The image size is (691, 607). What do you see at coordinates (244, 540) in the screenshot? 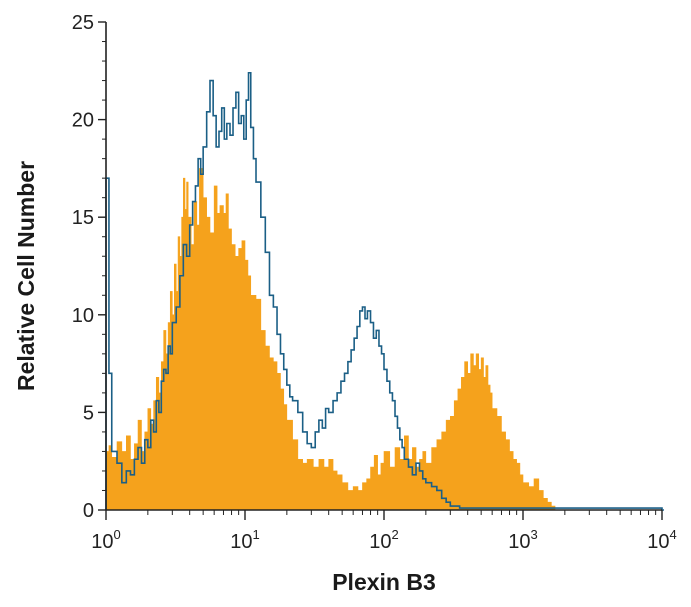
I see `x-tick-label-1: 10¹` at bounding box center [244, 540].